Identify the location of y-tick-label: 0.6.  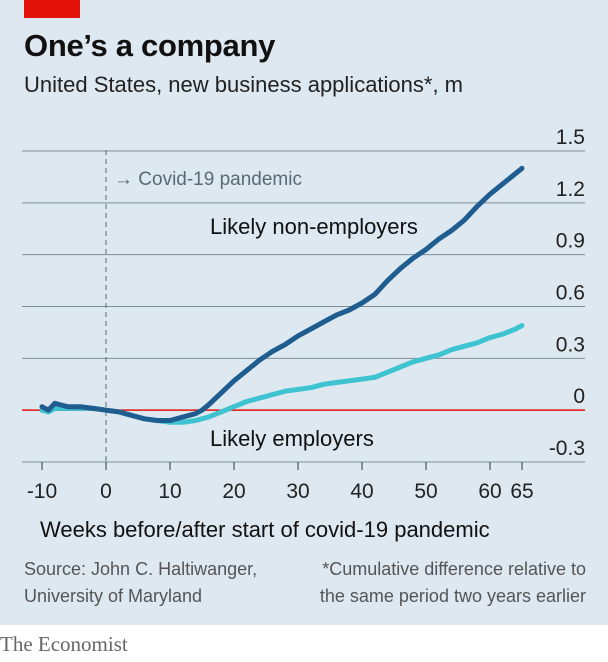
(570, 293).